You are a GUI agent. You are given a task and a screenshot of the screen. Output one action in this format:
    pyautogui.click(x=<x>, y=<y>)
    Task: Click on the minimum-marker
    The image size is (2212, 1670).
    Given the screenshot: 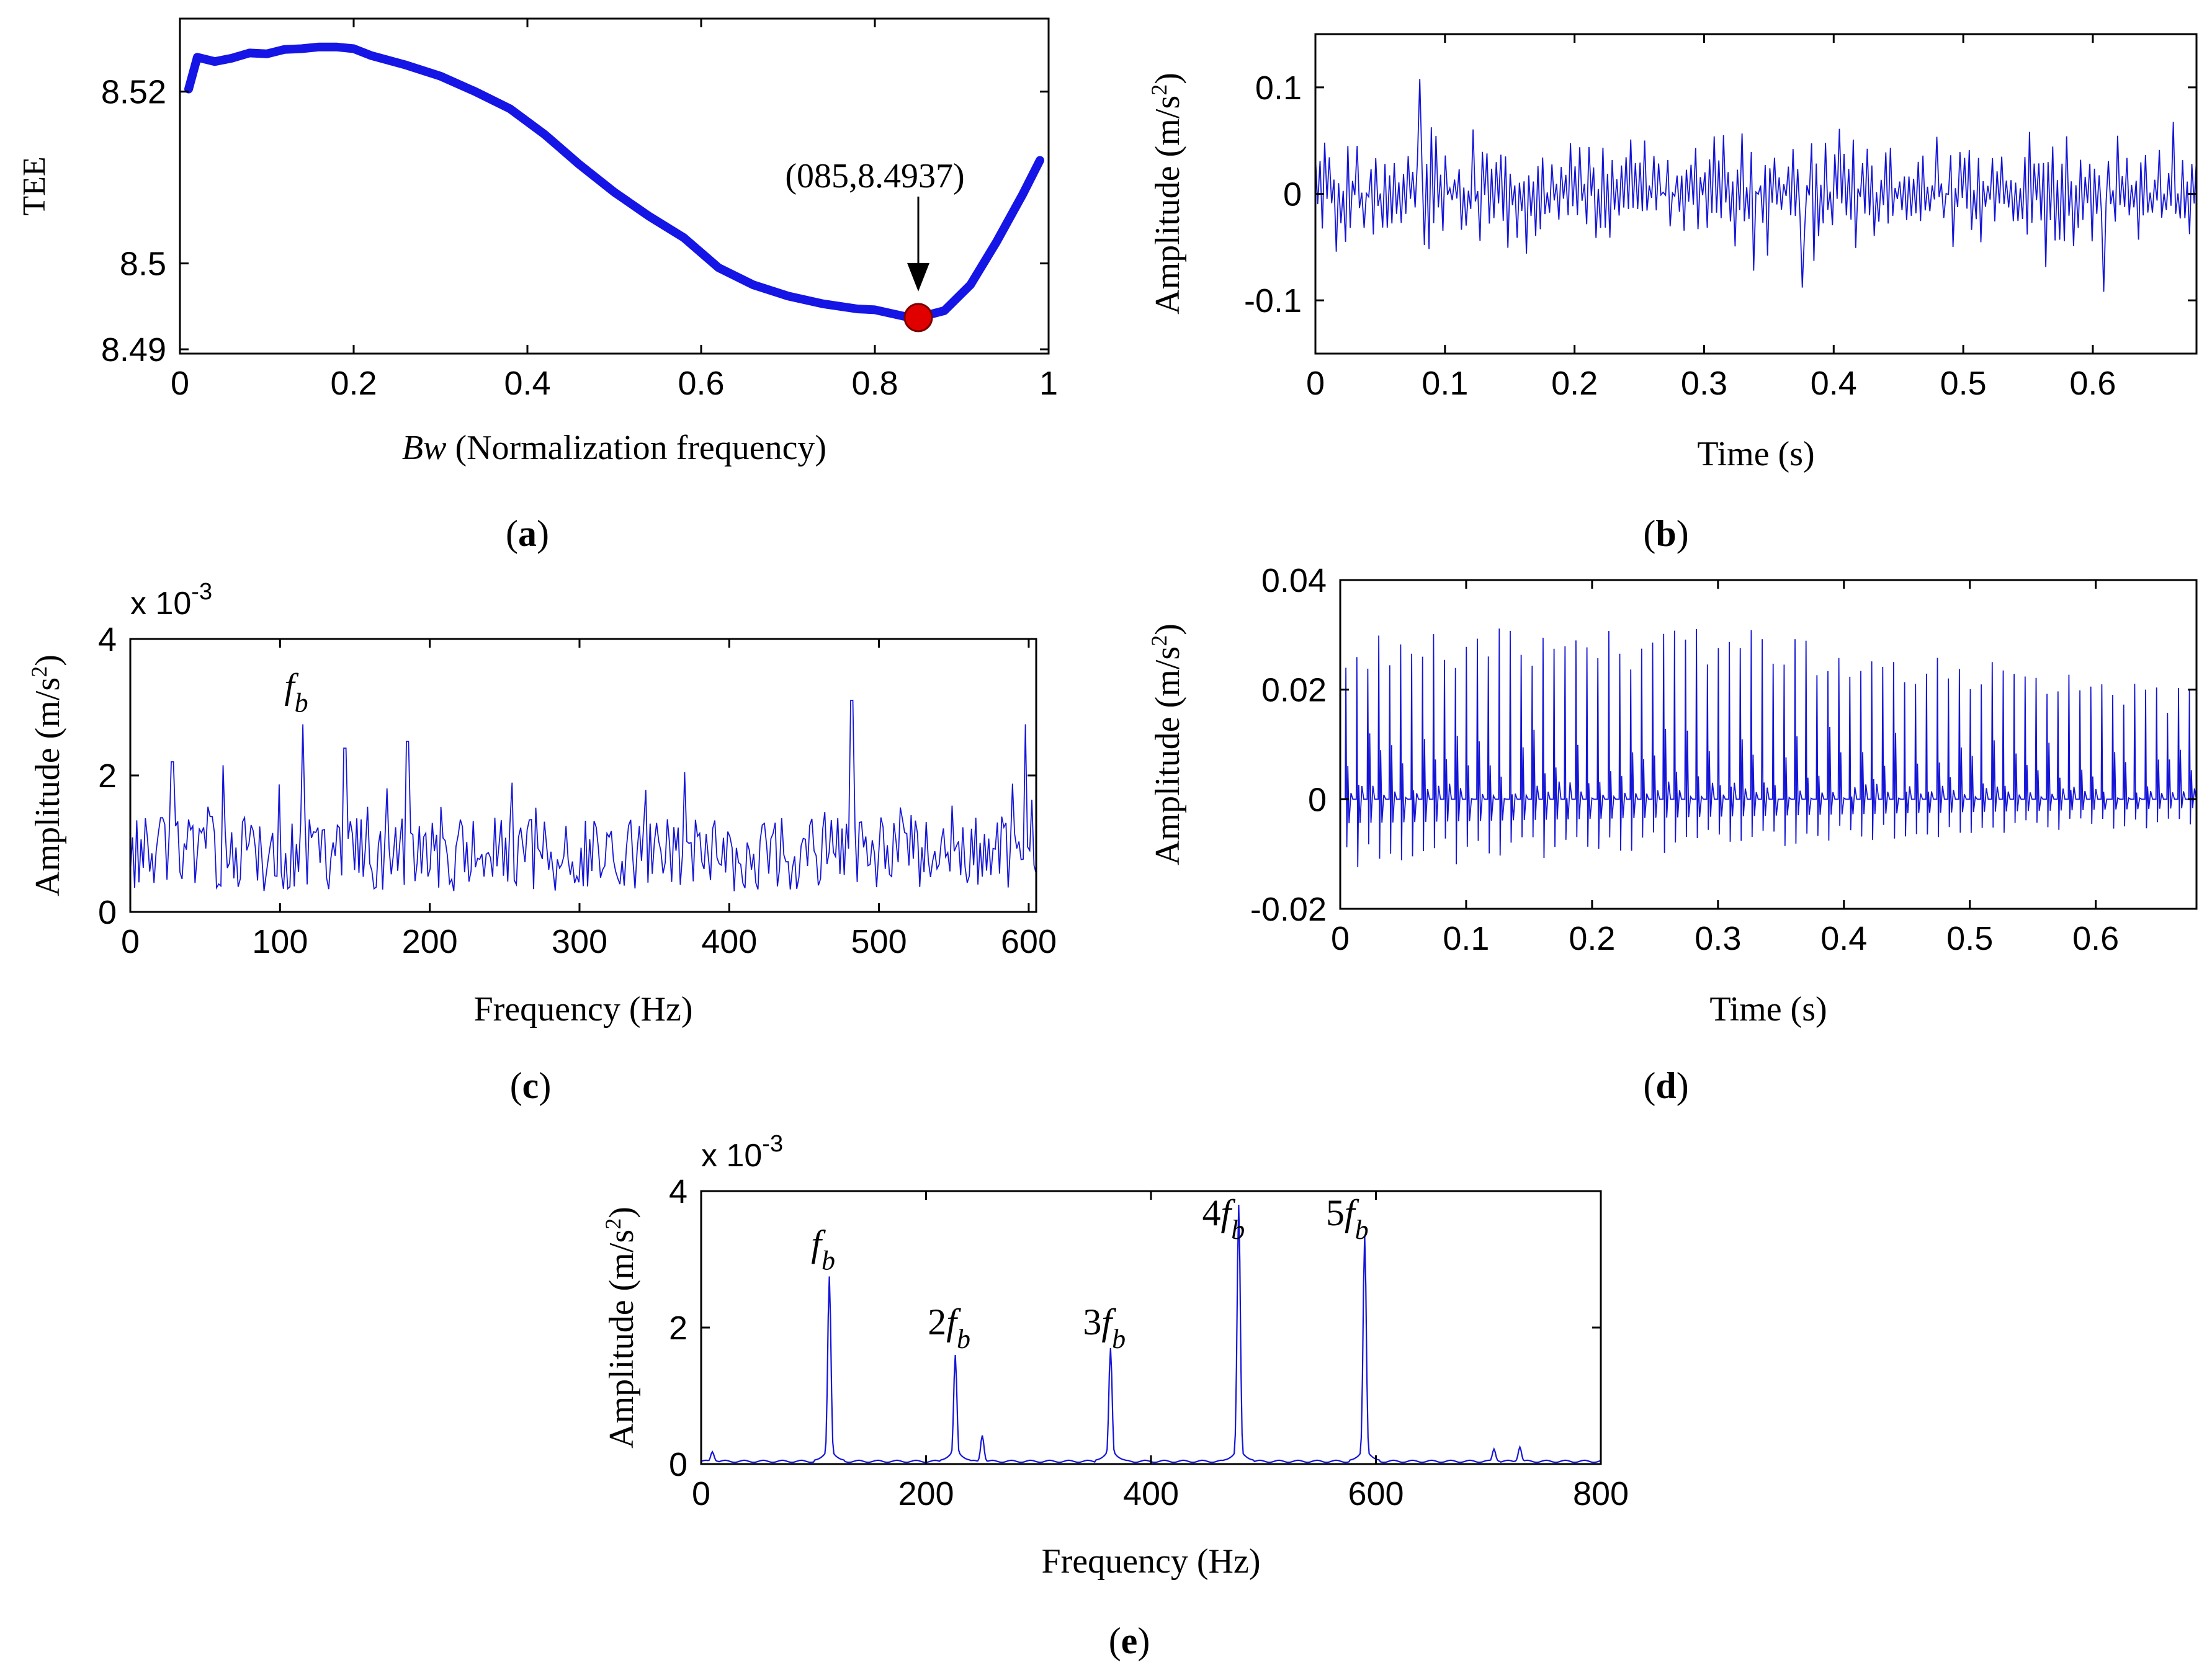 What is the action you would take?
    pyautogui.click(x=918, y=318)
    